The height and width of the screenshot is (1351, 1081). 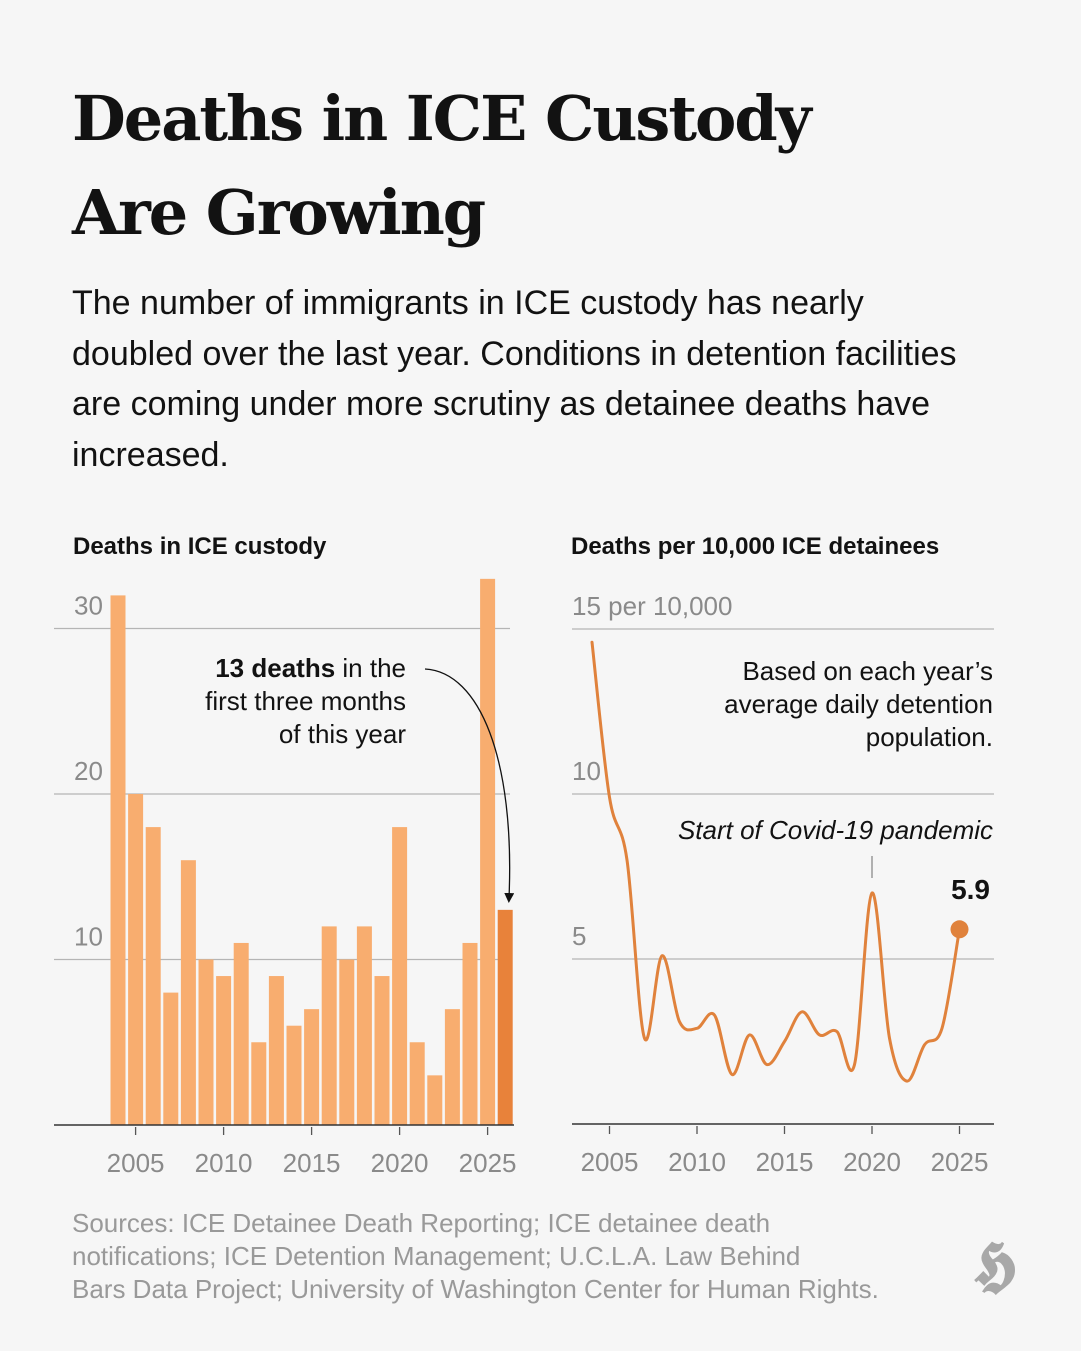 I want to click on annotation-arrow, so click(x=469, y=785).